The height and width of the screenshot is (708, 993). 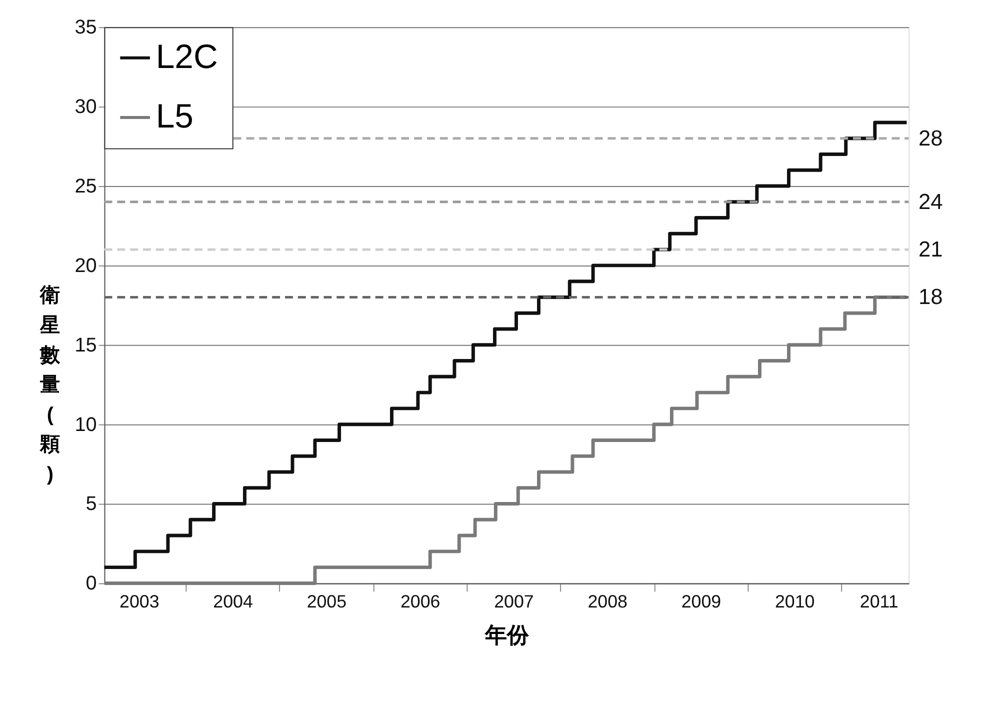 What do you see at coordinates (514, 602) in the screenshot?
I see `x-tick-label: 2007` at bounding box center [514, 602].